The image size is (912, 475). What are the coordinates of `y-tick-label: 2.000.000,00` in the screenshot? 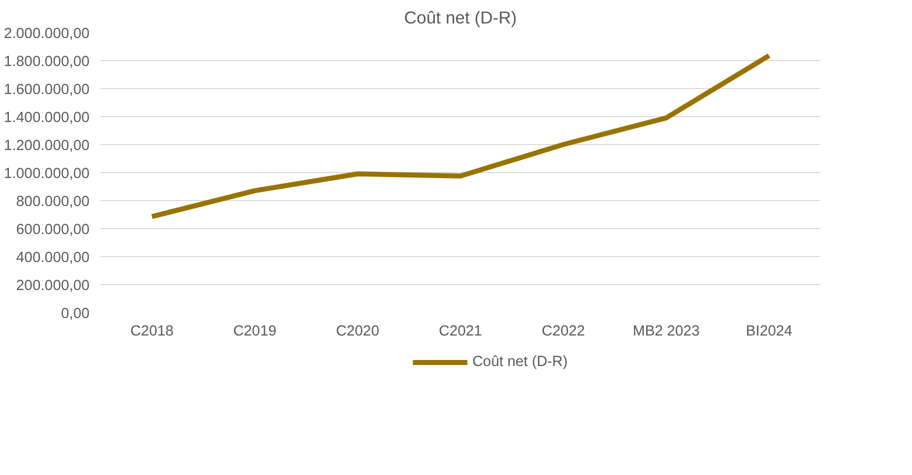 It's located at (47, 34).